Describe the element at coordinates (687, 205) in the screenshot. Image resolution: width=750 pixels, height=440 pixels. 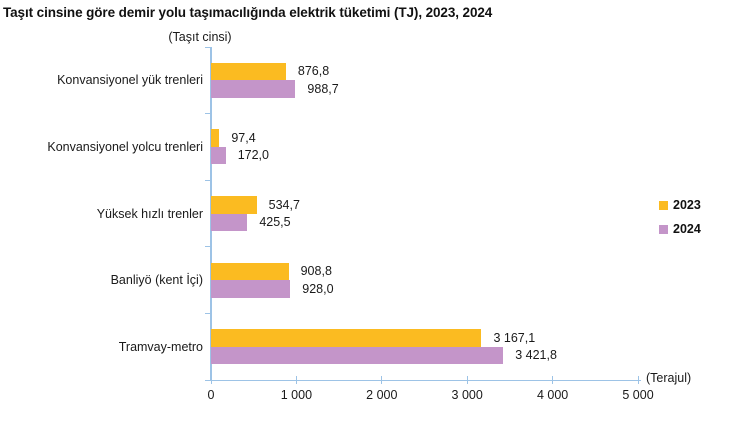
I see `legend-label-2023: 2023` at that location.